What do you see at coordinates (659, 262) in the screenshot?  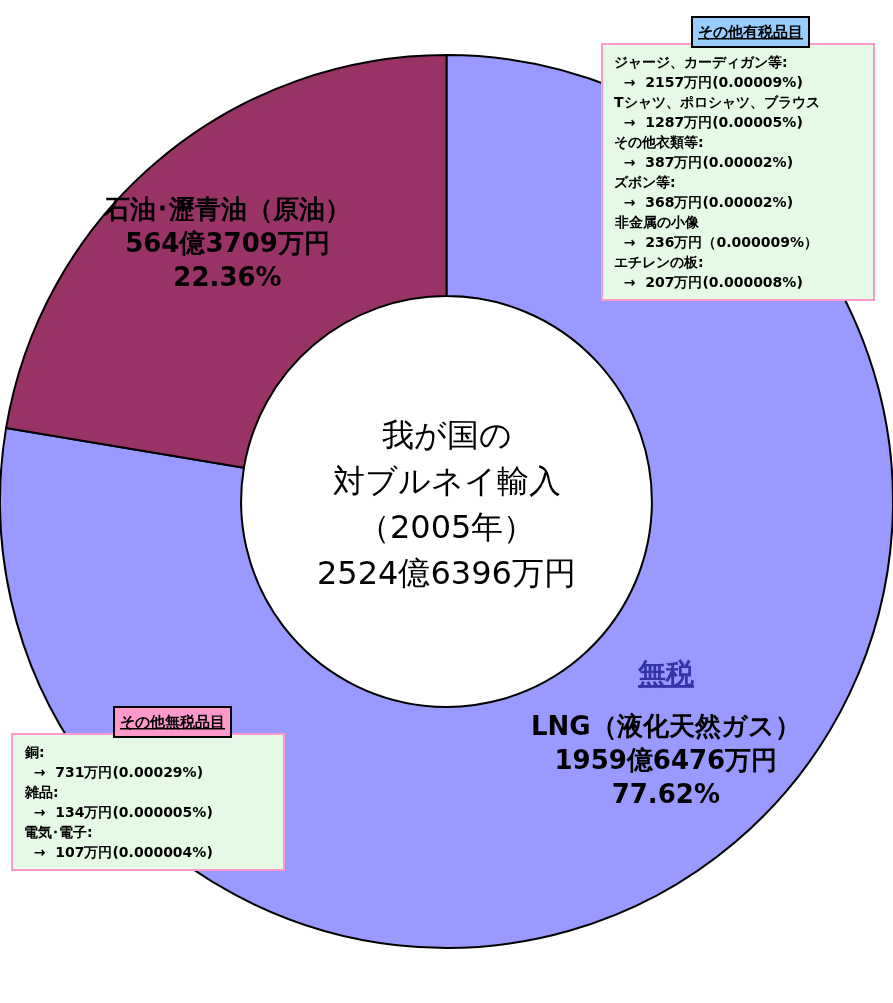 I see `text: エチレンの板:` at bounding box center [659, 262].